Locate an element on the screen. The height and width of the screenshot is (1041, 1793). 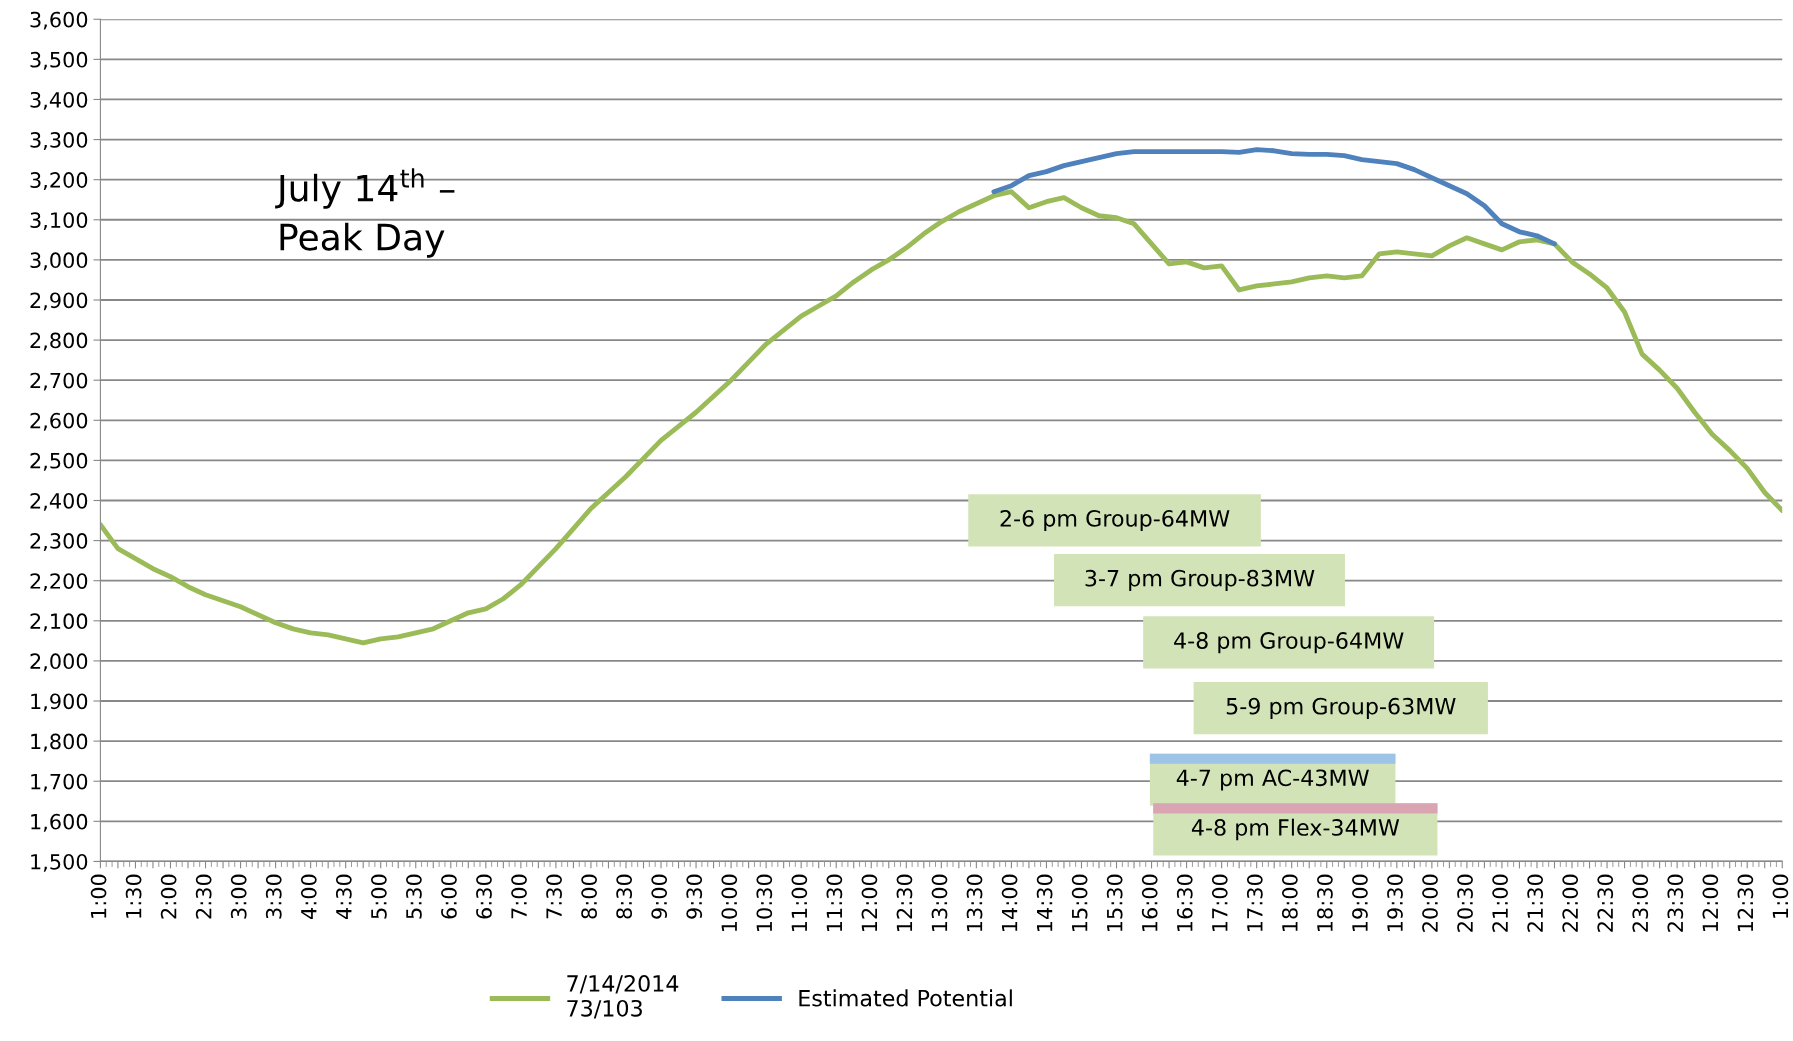
x-tick-label: 3:30 is located at coordinates (273, 896).